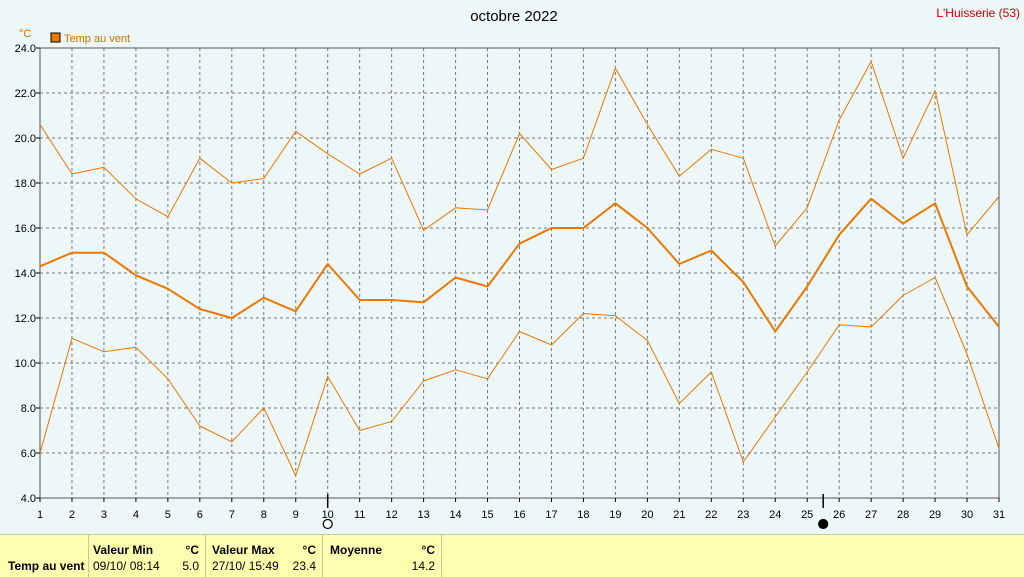 This screenshot has width=1024, height=577. I want to click on footer-max-cell: Valeur Max °C 27/10/ 15:49 23.4, so click(264, 556).